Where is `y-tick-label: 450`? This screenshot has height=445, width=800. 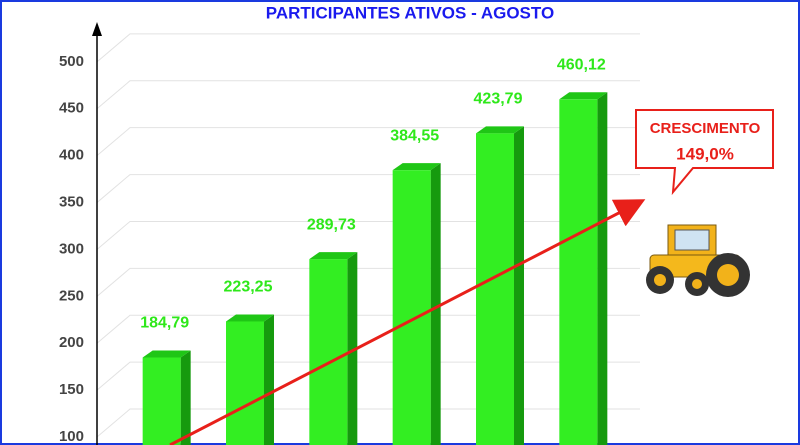
y-tick-label: 450 is located at coordinates (71, 108).